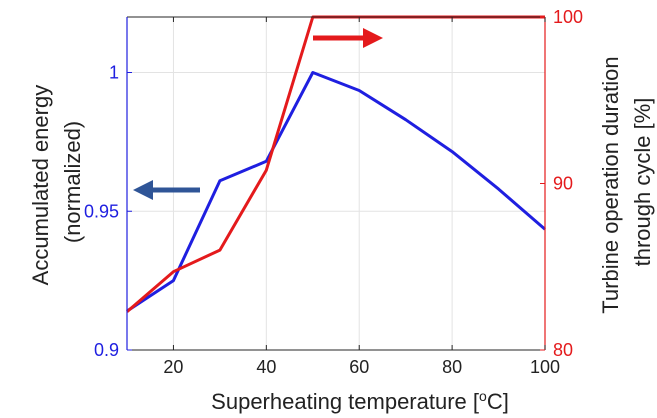 The height and width of the screenshot is (418, 657). Describe the element at coordinates (568, 17) in the screenshot. I see `right-tick-label: 100` at that location.